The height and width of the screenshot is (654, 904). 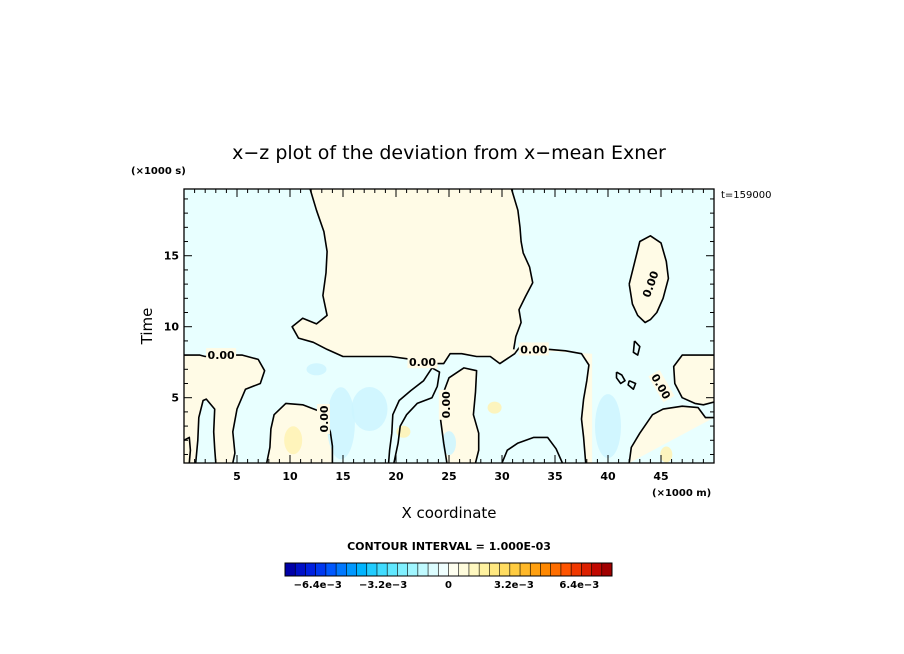 I want to click on x-unit-label: (×1000 m), so click(x=681, y=493).